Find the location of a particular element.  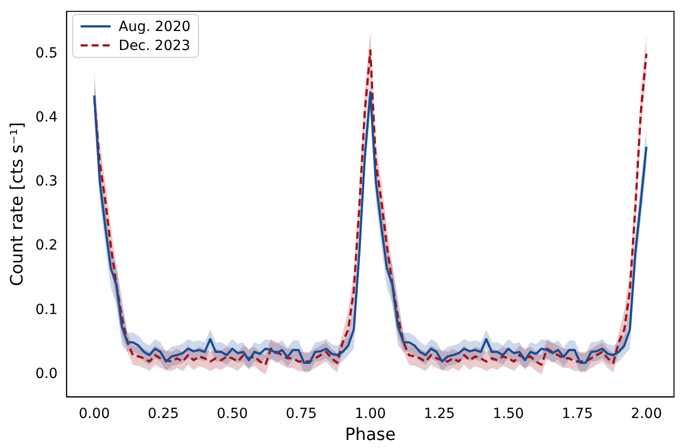

x-tick-label: 0.50 is located at coordinates (232, 414).